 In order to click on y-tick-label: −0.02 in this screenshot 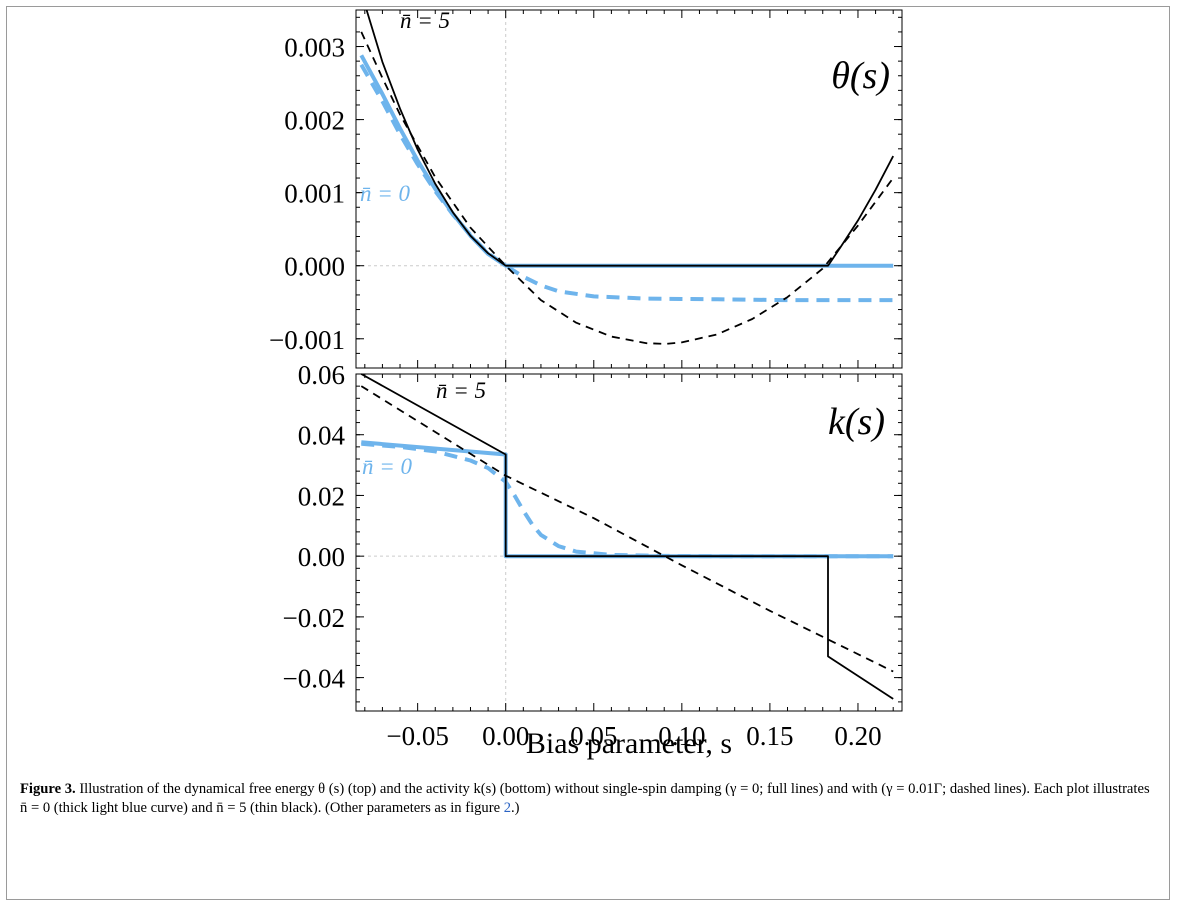, I will do `click(314, 618)`.